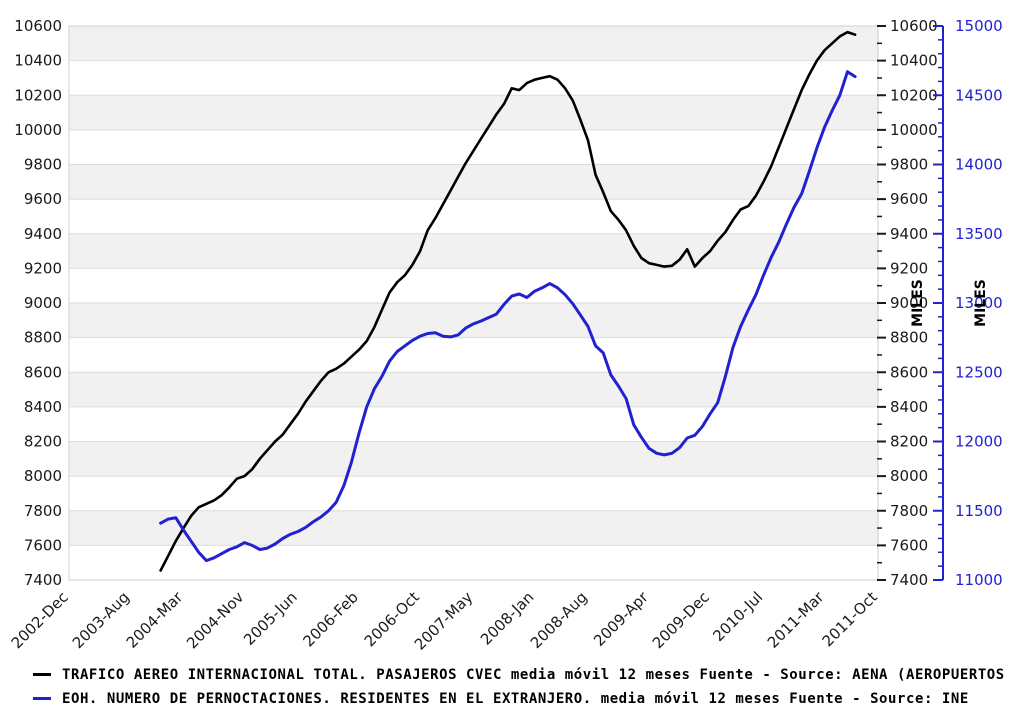 Image resolution: width=1027 pixels, height=712 pixels. What do you see at coordinates (796, 620) in the screenshot?
I see `x-tick-label: 2011-Mar` at bounding box center [796, 620].